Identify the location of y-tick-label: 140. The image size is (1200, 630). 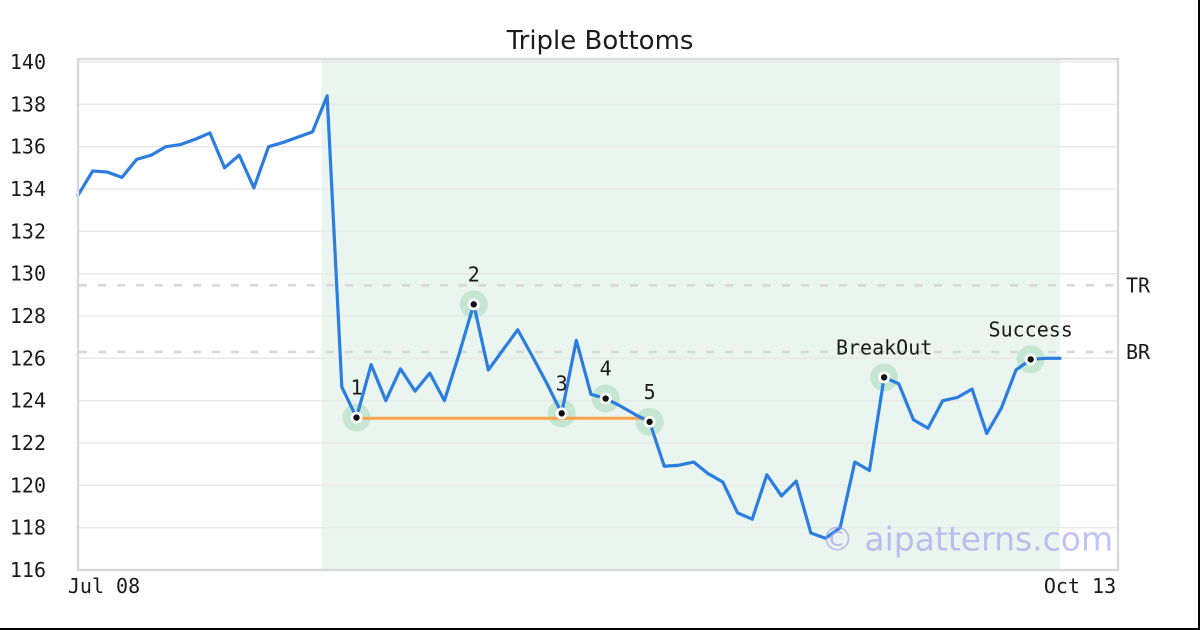
(28, 62).